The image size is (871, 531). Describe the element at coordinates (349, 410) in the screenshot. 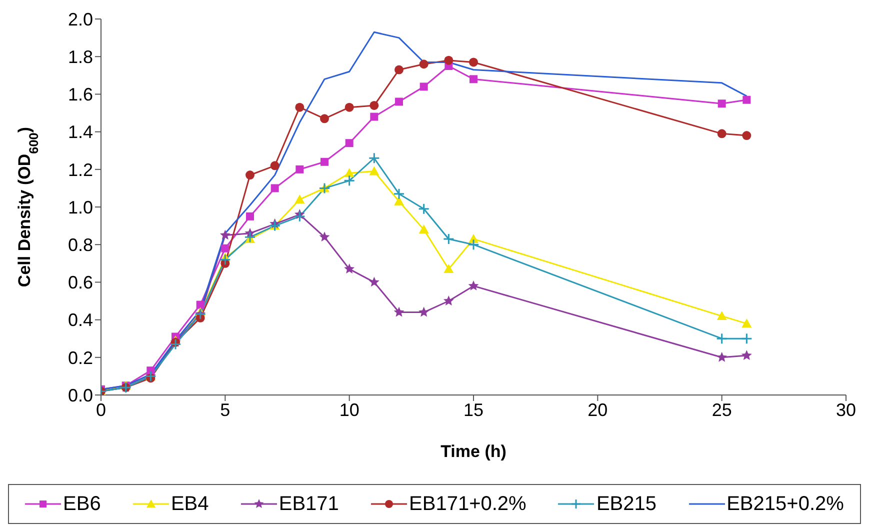

I see `x-tick-label: 10` at that location.